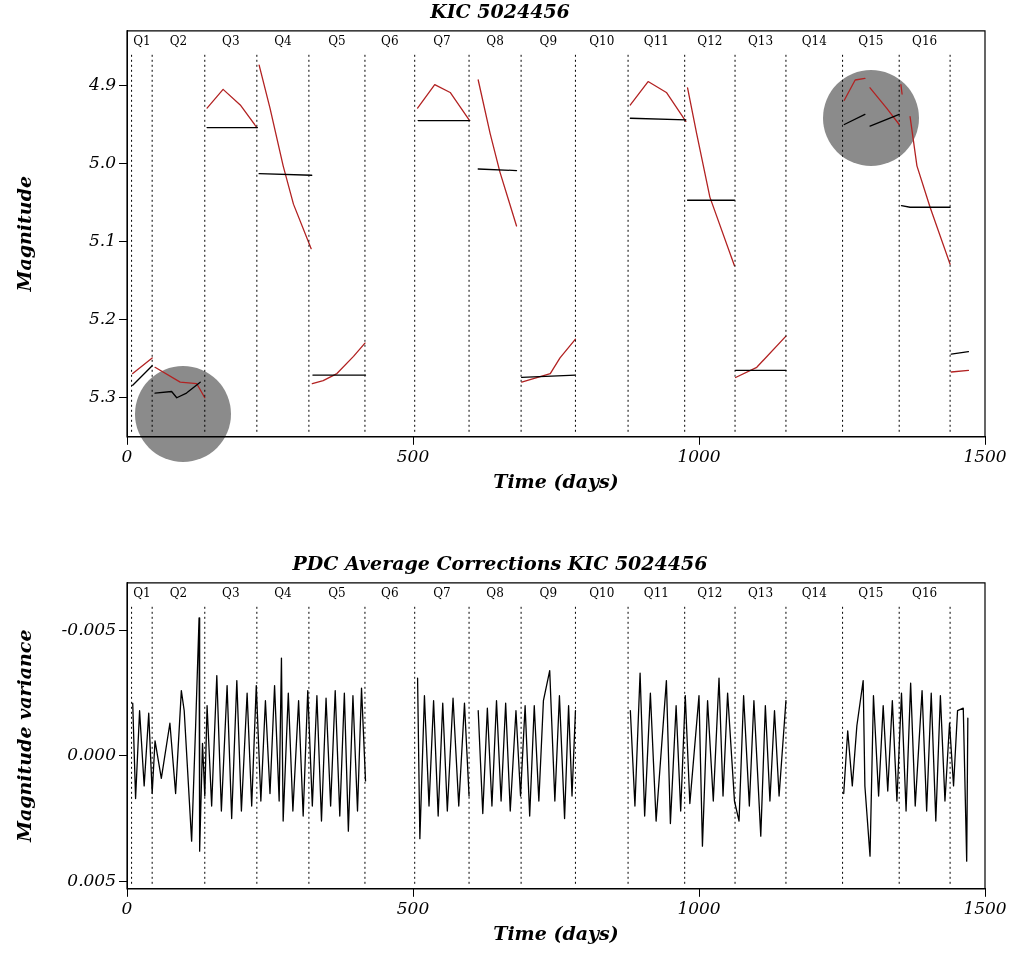  Describe the element at coordinates (499, 11) in the screenshot. I see `chart-title: KIC 5024456` at that location.